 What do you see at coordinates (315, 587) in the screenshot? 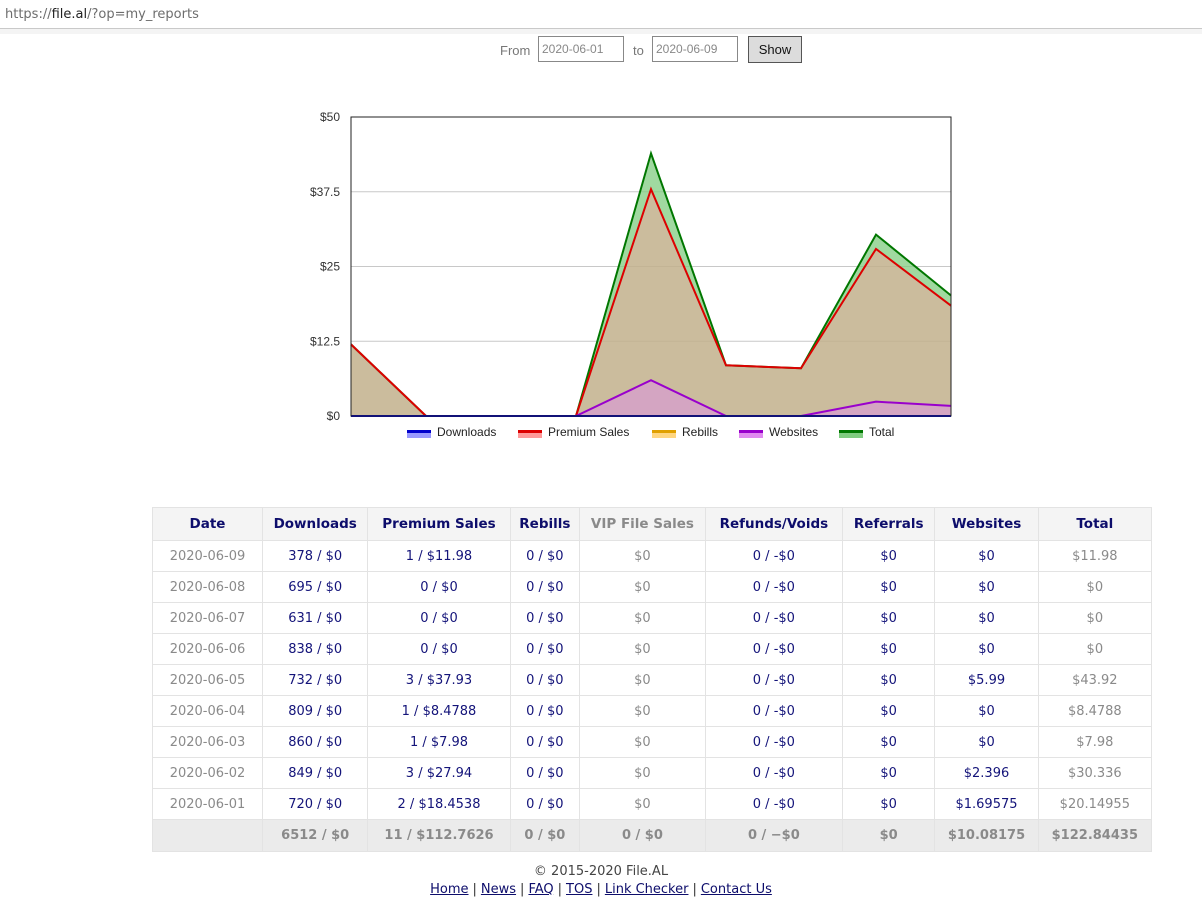
I see `table-cell: 695 / $0` at bounding box center [315, 587].